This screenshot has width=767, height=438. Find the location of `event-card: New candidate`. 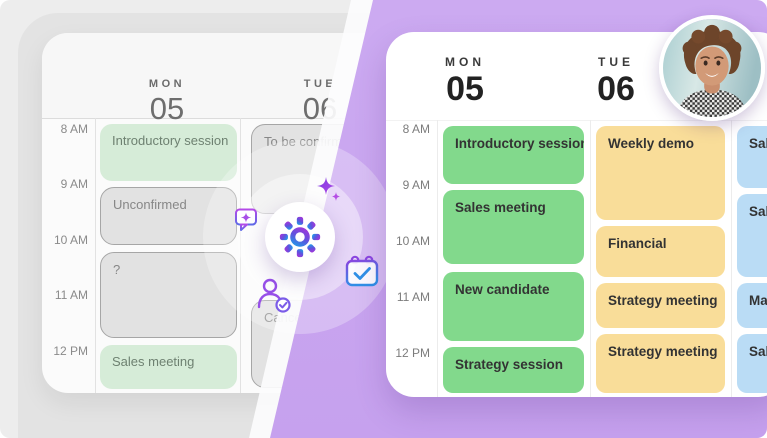

event-card: New candidate is located at coordinates (513, 306).